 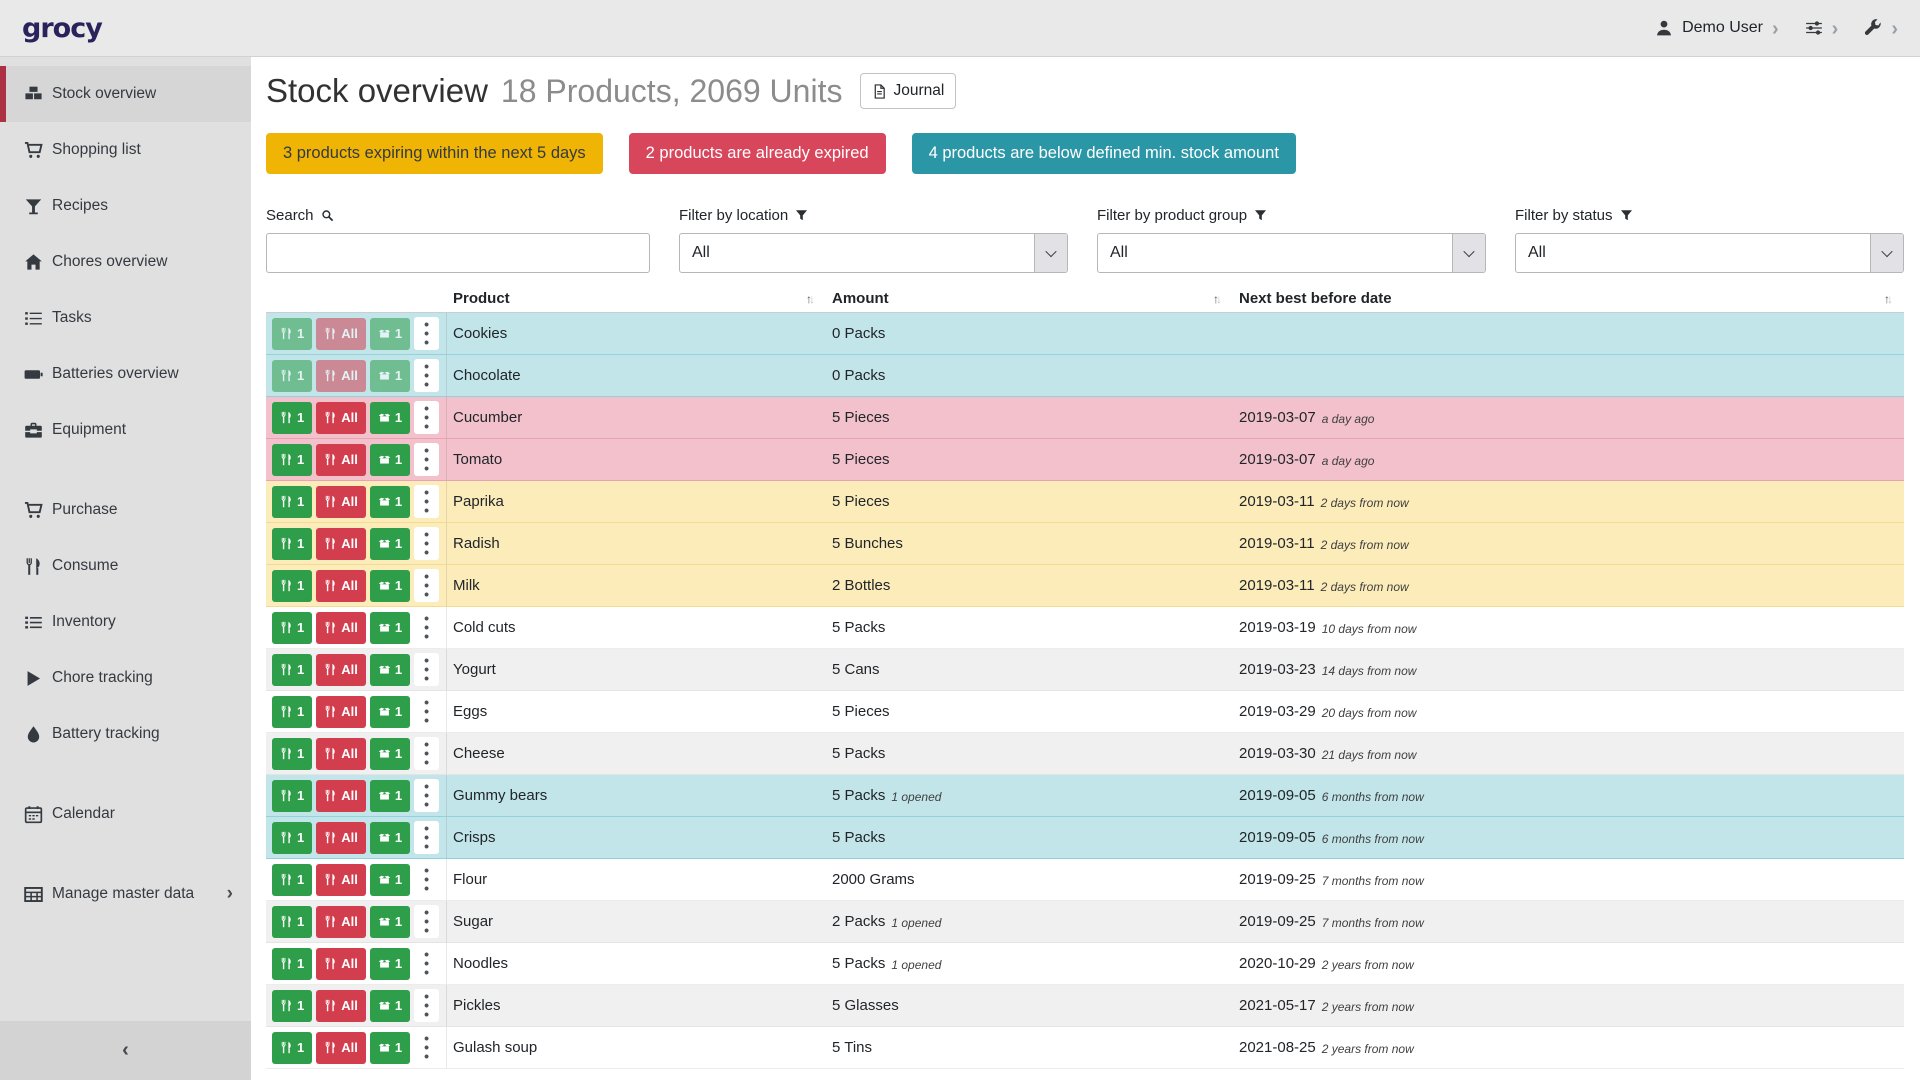 I want to click on sidebar-item-batteries-overview: Batteries overview, so click(x=125, y=374).